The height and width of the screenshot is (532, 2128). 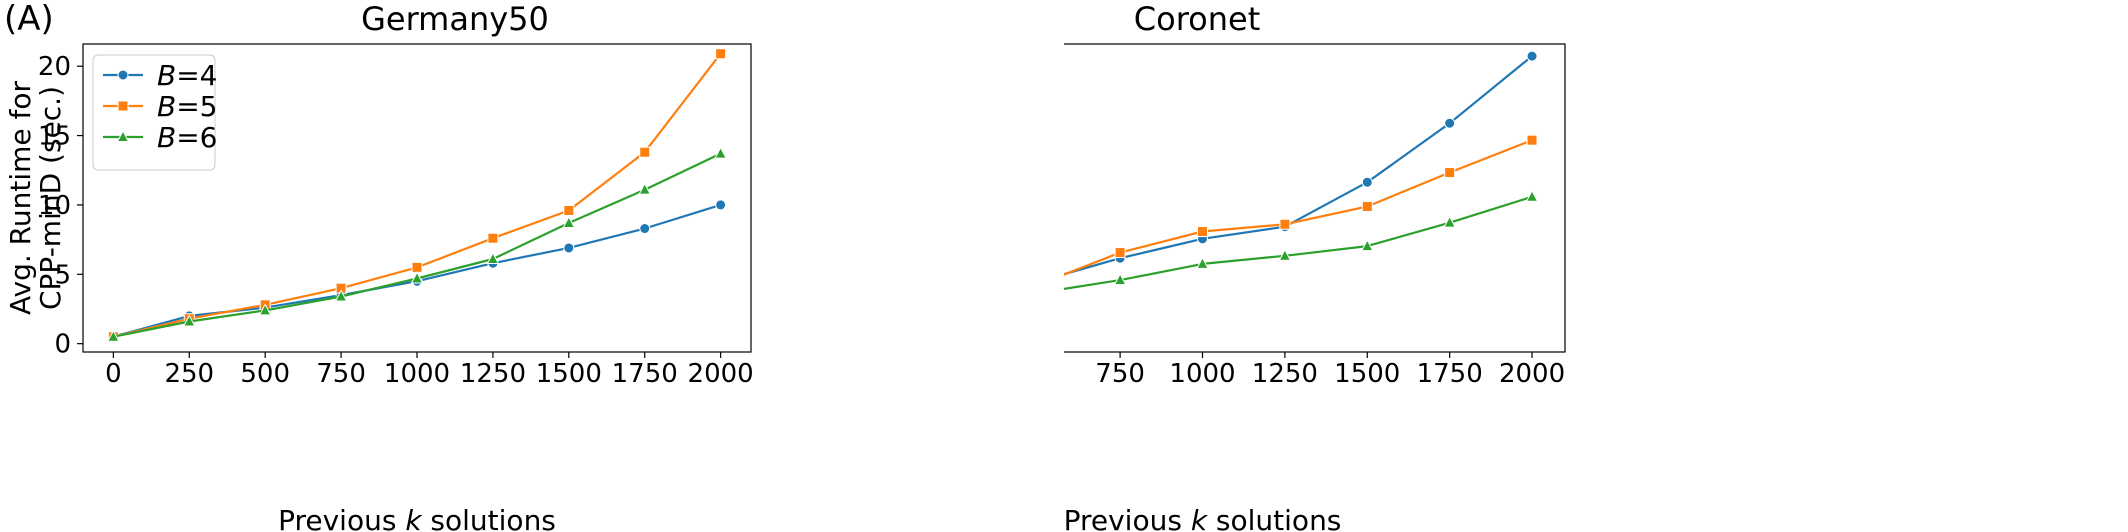 What do you see at coordinates (187, 137) in the screenshot?
I see `legend-label: B=6` at bounding box center [187, 137].